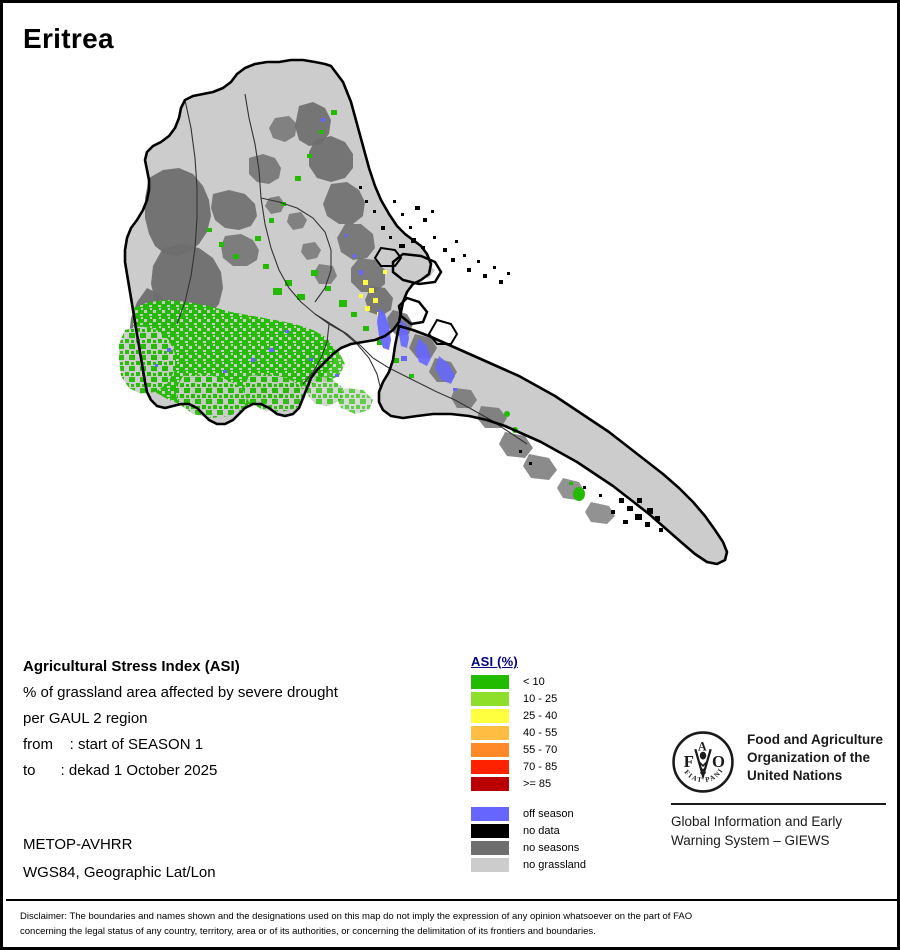 This screenshot has height=950, width=900. I want to click on legend-swatch-no-seasons, so click(490, 847).